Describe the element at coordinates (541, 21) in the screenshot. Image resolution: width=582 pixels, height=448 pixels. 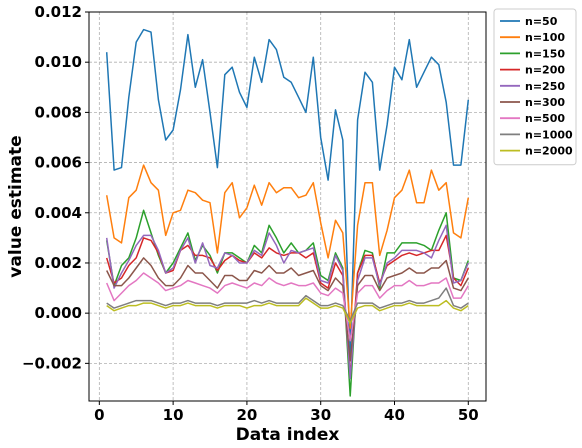
I see `legend-label: n=50` at that location.